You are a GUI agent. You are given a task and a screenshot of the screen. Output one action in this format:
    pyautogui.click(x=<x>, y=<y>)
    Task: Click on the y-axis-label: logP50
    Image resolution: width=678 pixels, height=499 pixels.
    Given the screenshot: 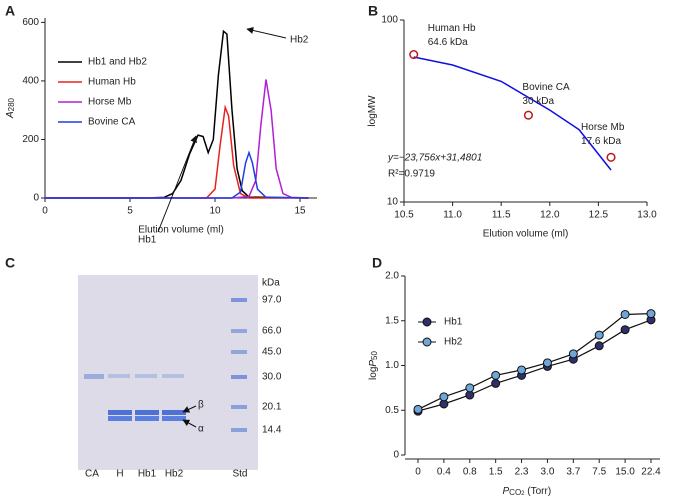 What is the action you would take?
    pyautogui.click(x=373, y=364)
    